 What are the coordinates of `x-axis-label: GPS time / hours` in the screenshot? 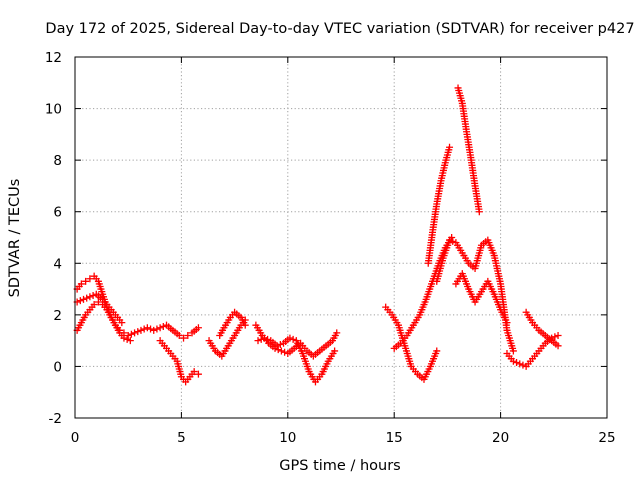 It's located at (339, 466).